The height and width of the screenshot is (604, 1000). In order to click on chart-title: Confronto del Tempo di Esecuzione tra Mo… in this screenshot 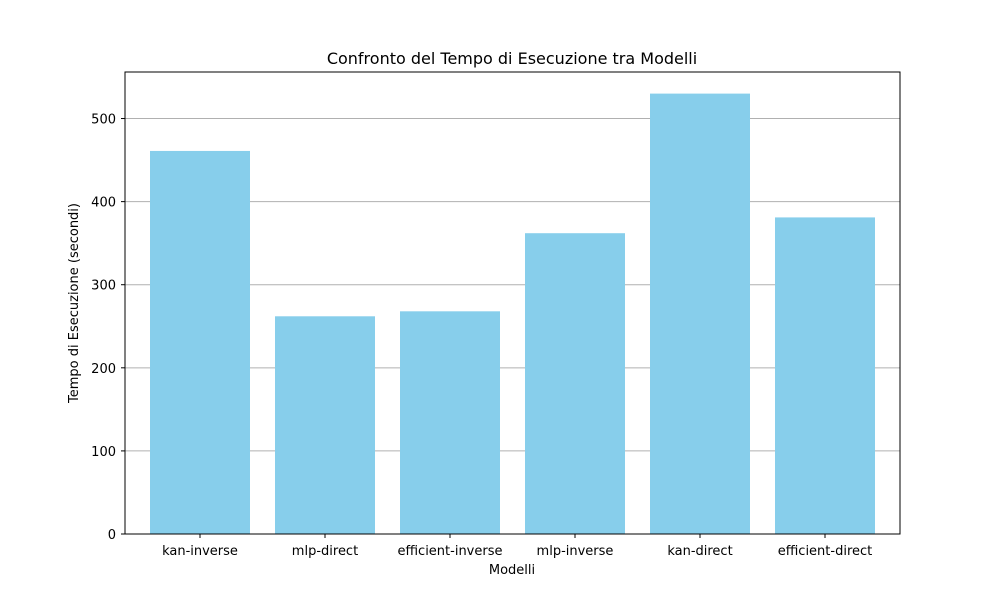, I will do `click(512, 58)`.